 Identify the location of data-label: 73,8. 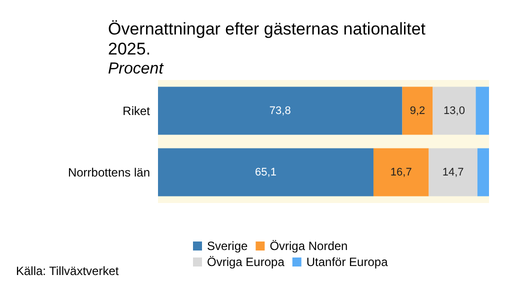
(280, 110).